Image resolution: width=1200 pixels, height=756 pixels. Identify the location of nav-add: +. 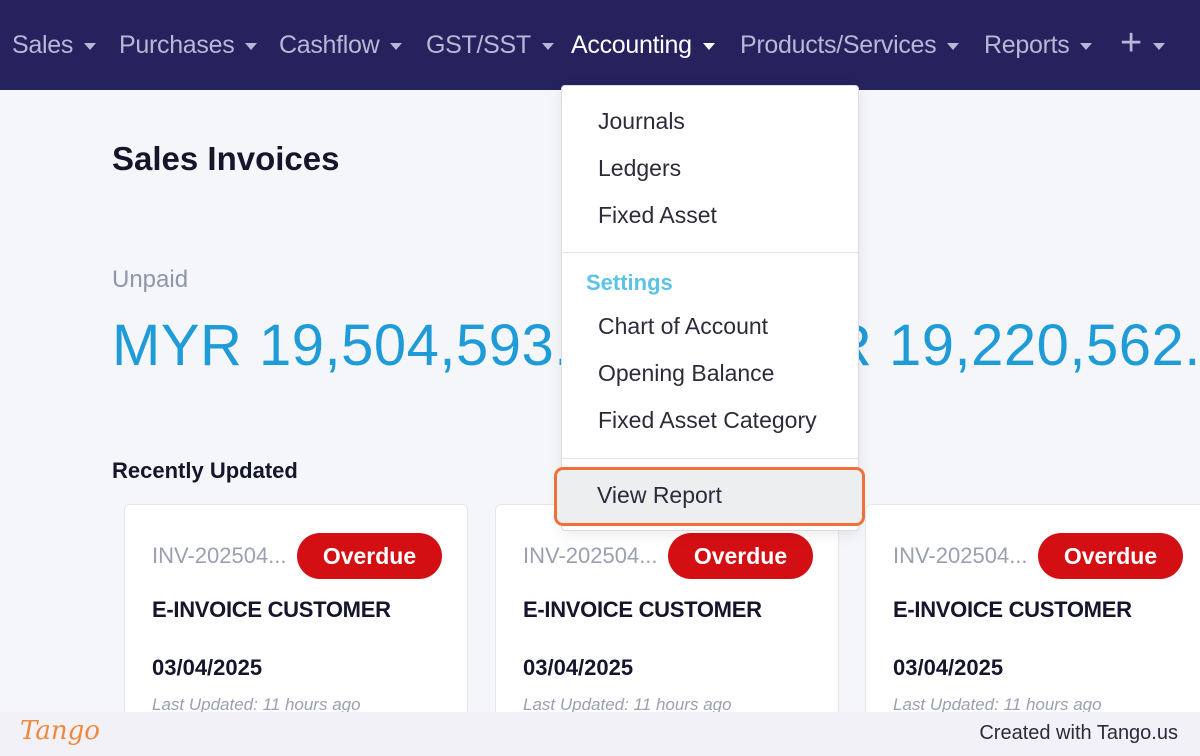
(1142, 45).